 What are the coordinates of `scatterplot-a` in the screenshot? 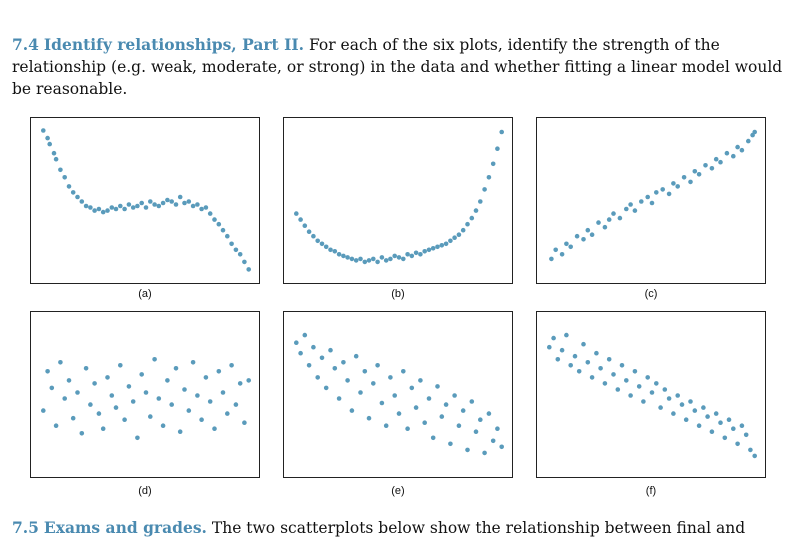 It's located at (145, 200).